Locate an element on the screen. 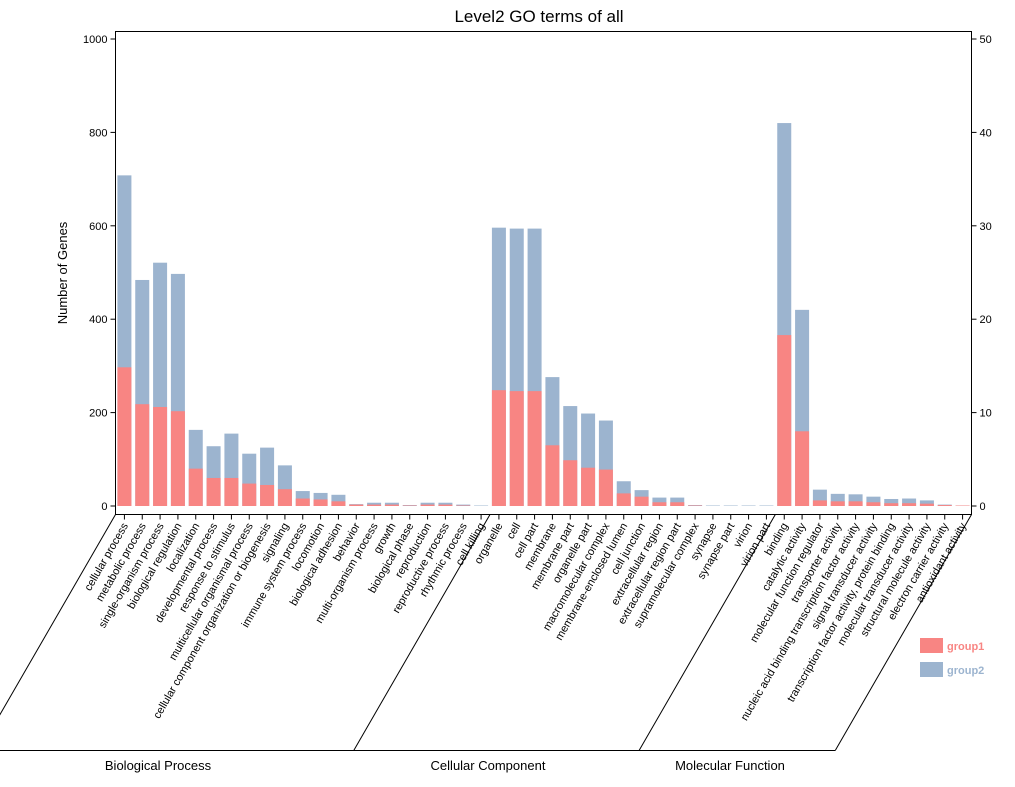 This screenshot has width=1015, height=787. y2-tick-label: 20 is located at coordinates (986, 320).